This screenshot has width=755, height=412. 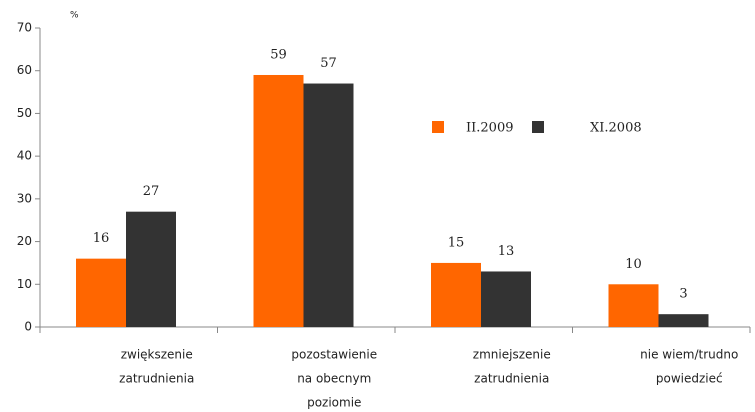 What do you see at coordinates (24, 156) in the screenshot?
I see `y-tick-label: 40` at bounding box center [24, 156].